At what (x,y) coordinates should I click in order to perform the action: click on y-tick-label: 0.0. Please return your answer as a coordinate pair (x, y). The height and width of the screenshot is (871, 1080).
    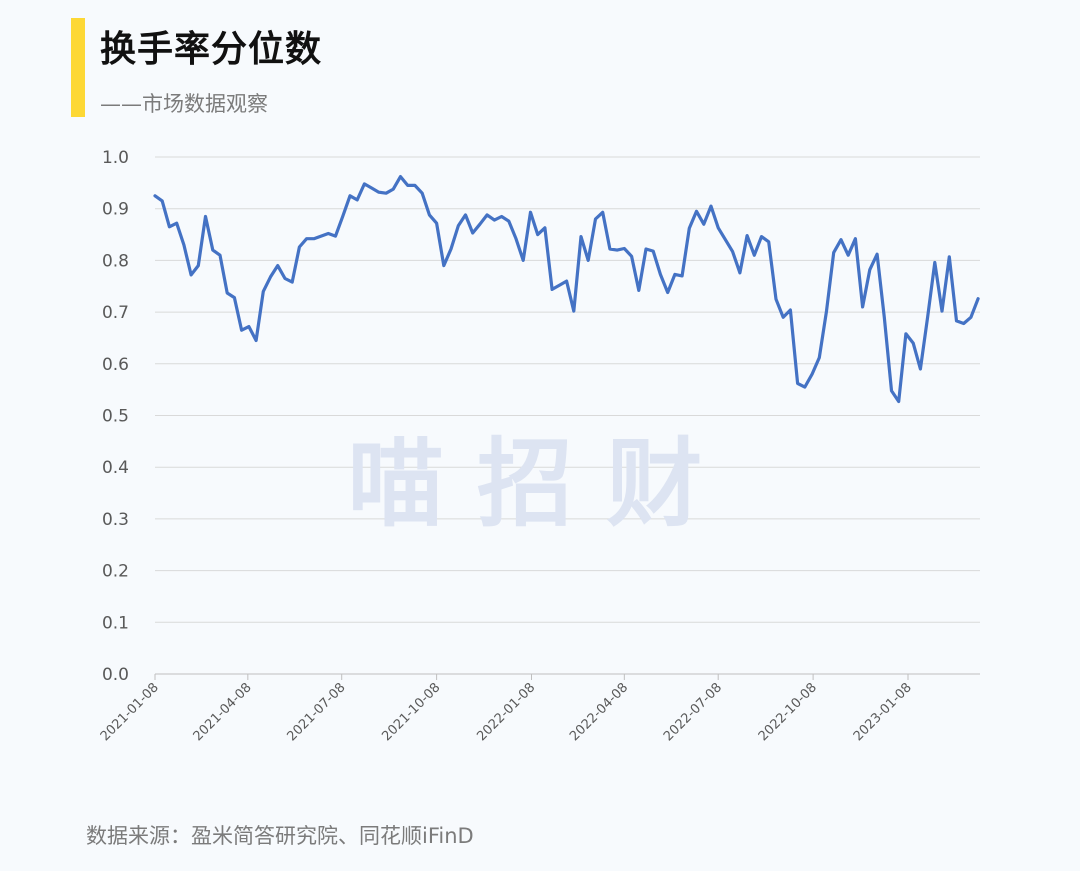
    Looking at the image, I should click on (115, 675).